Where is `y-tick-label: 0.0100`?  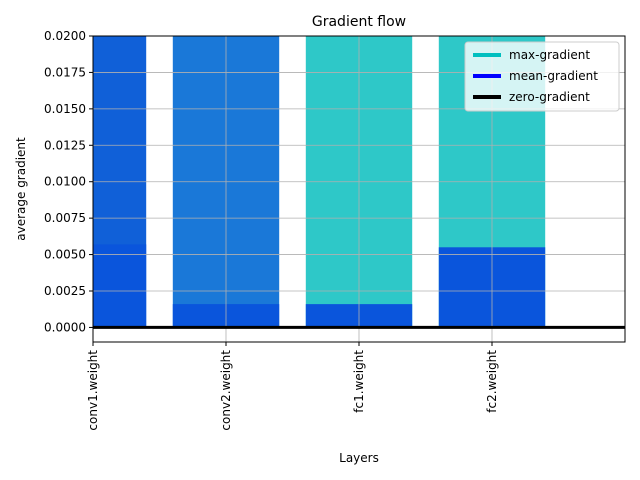 y-tick-label: 0.0100 is located at coordinates (65, 182).